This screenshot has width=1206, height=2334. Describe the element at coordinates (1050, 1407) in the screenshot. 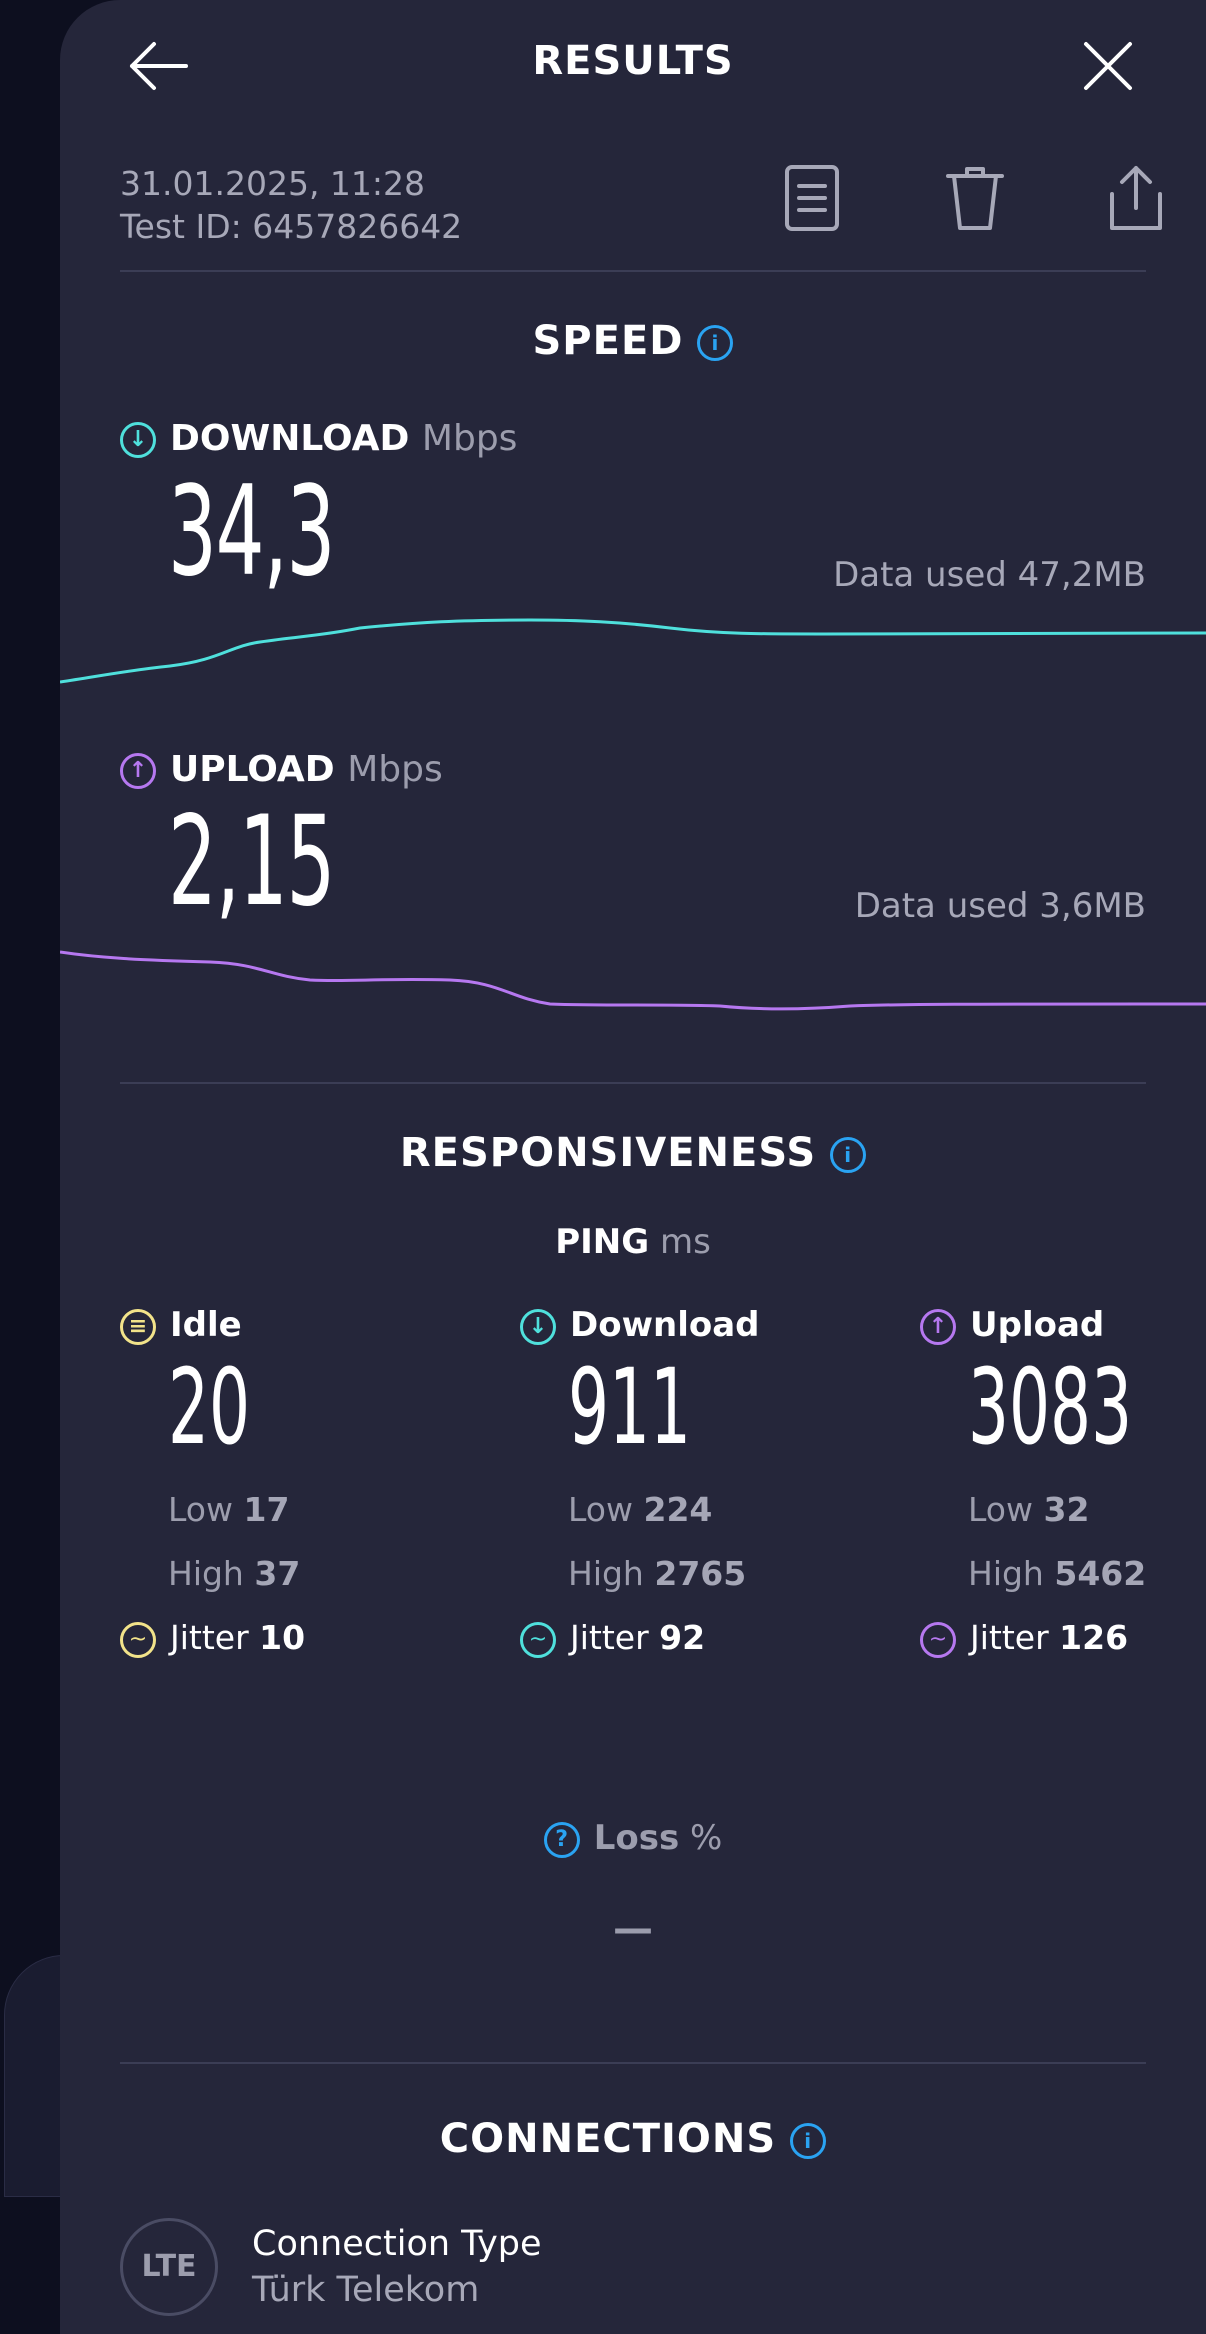

I see `ping-upload-value: 3083` at that location.